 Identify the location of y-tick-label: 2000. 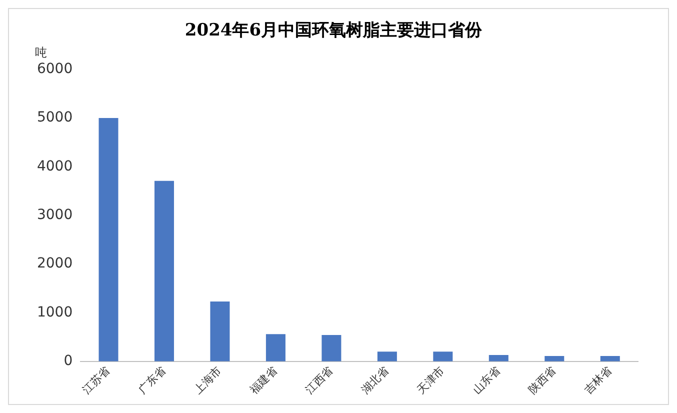
(54, 264).